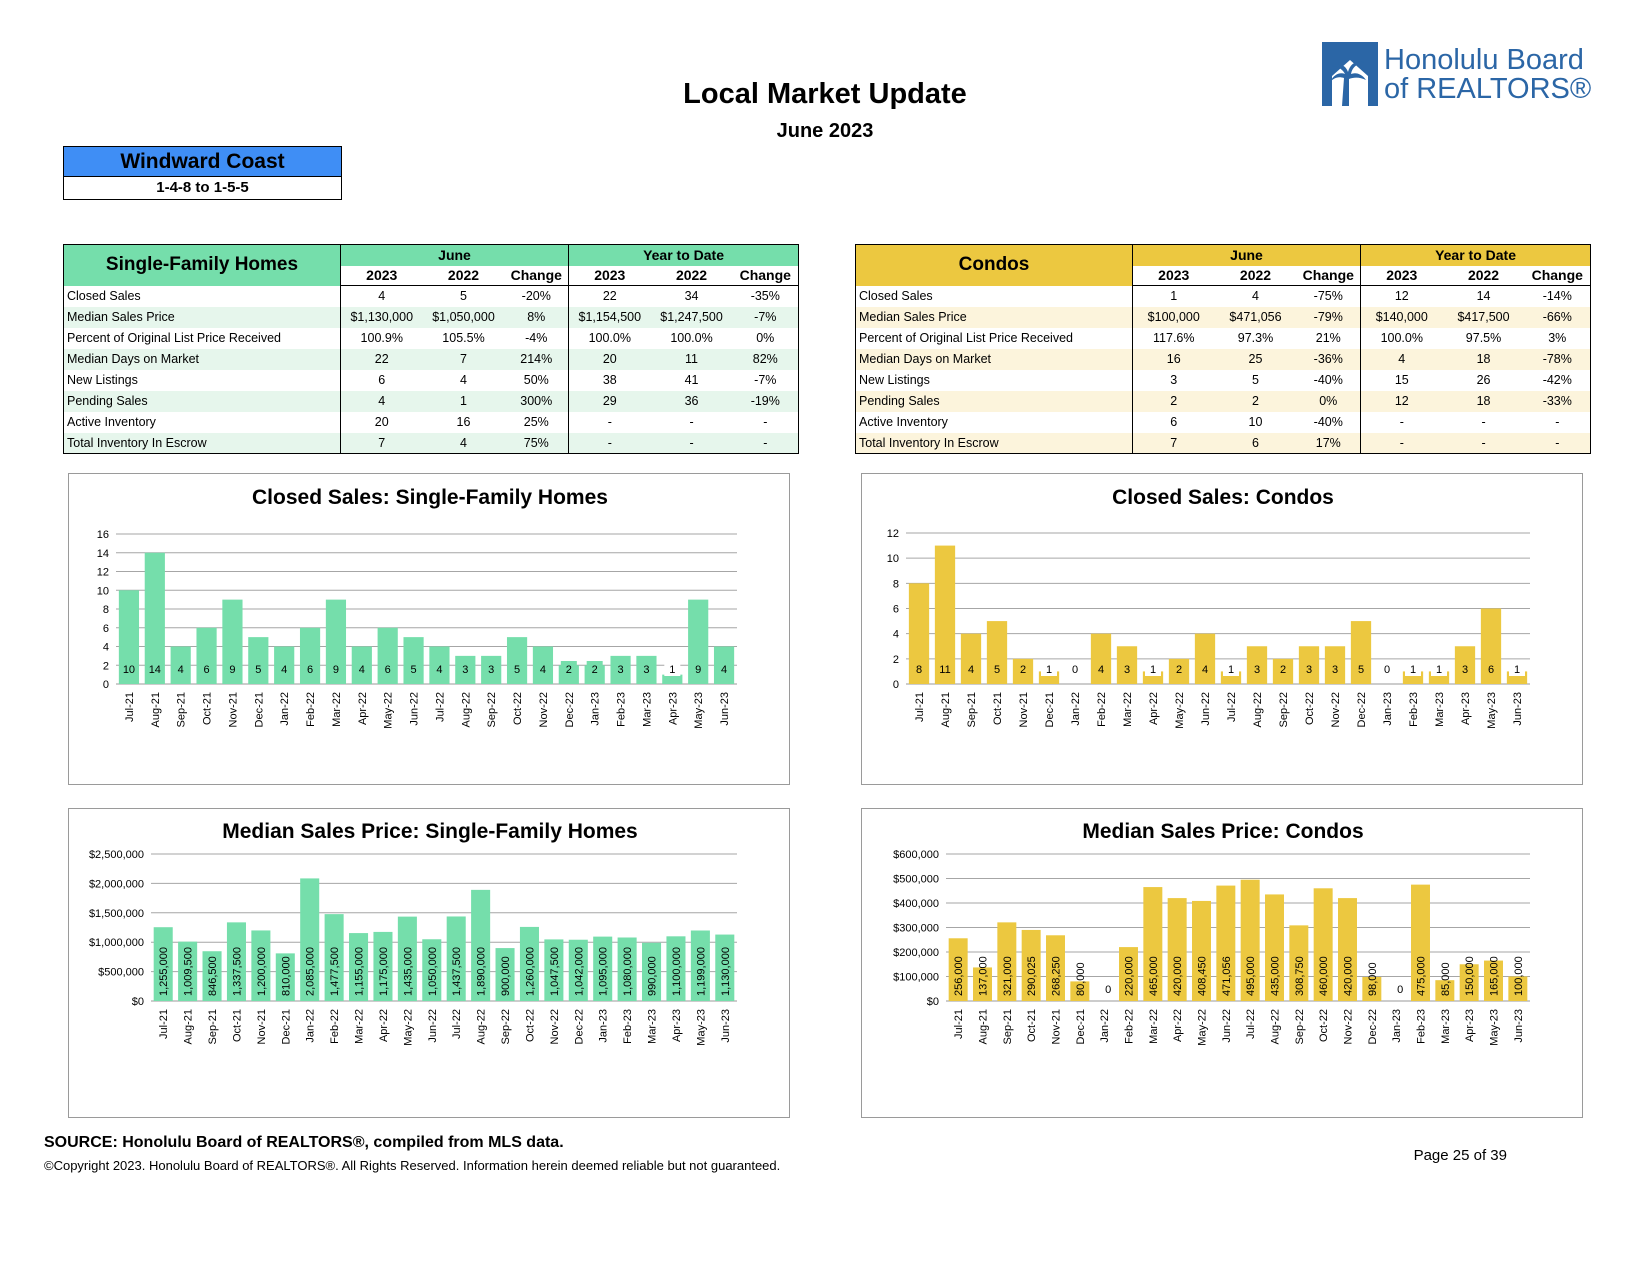 Image resolution: width=1650 pixels, height=1275 pixels. What do you see at coordinates (766, 275) in the screenshot?
I see `column-header: Change` at bounding box center [766, 275].